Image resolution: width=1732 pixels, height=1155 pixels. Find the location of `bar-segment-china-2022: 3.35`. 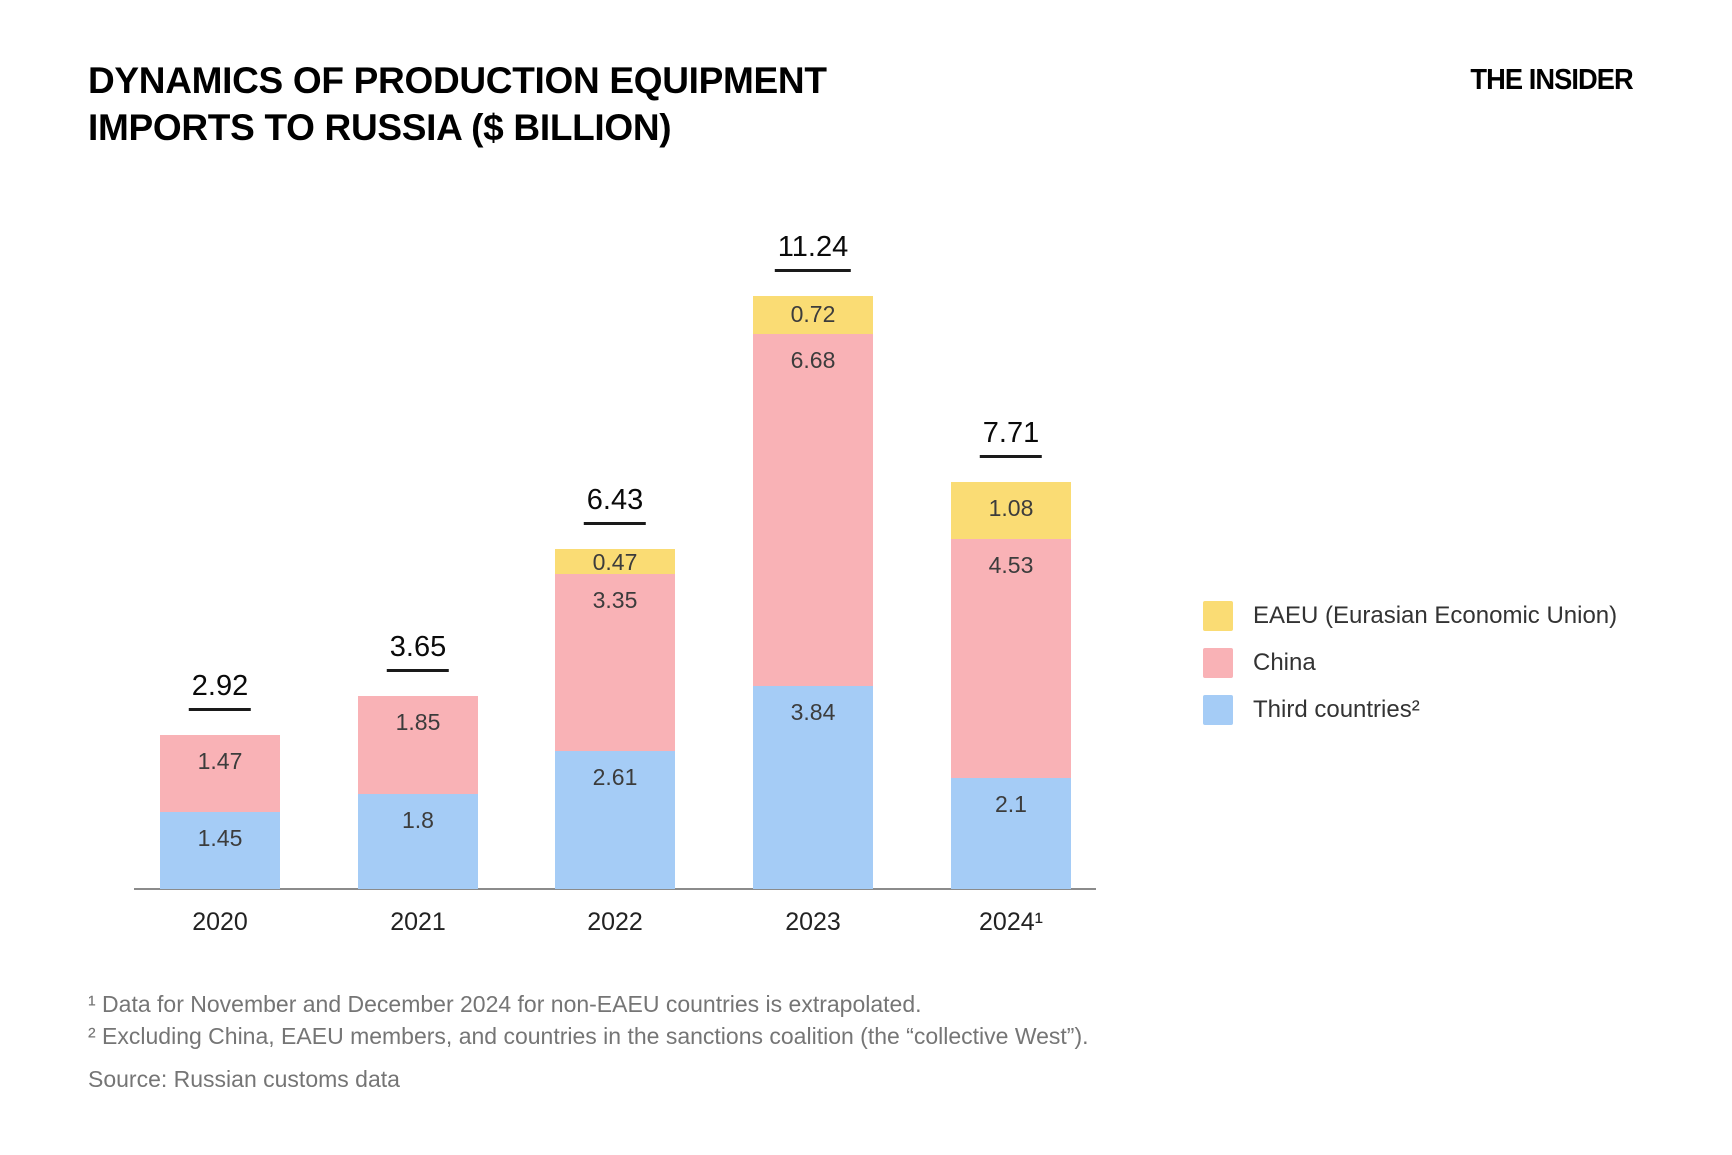

bar-segment-china-2022: 3.35 is located at coordinates (615, 663).